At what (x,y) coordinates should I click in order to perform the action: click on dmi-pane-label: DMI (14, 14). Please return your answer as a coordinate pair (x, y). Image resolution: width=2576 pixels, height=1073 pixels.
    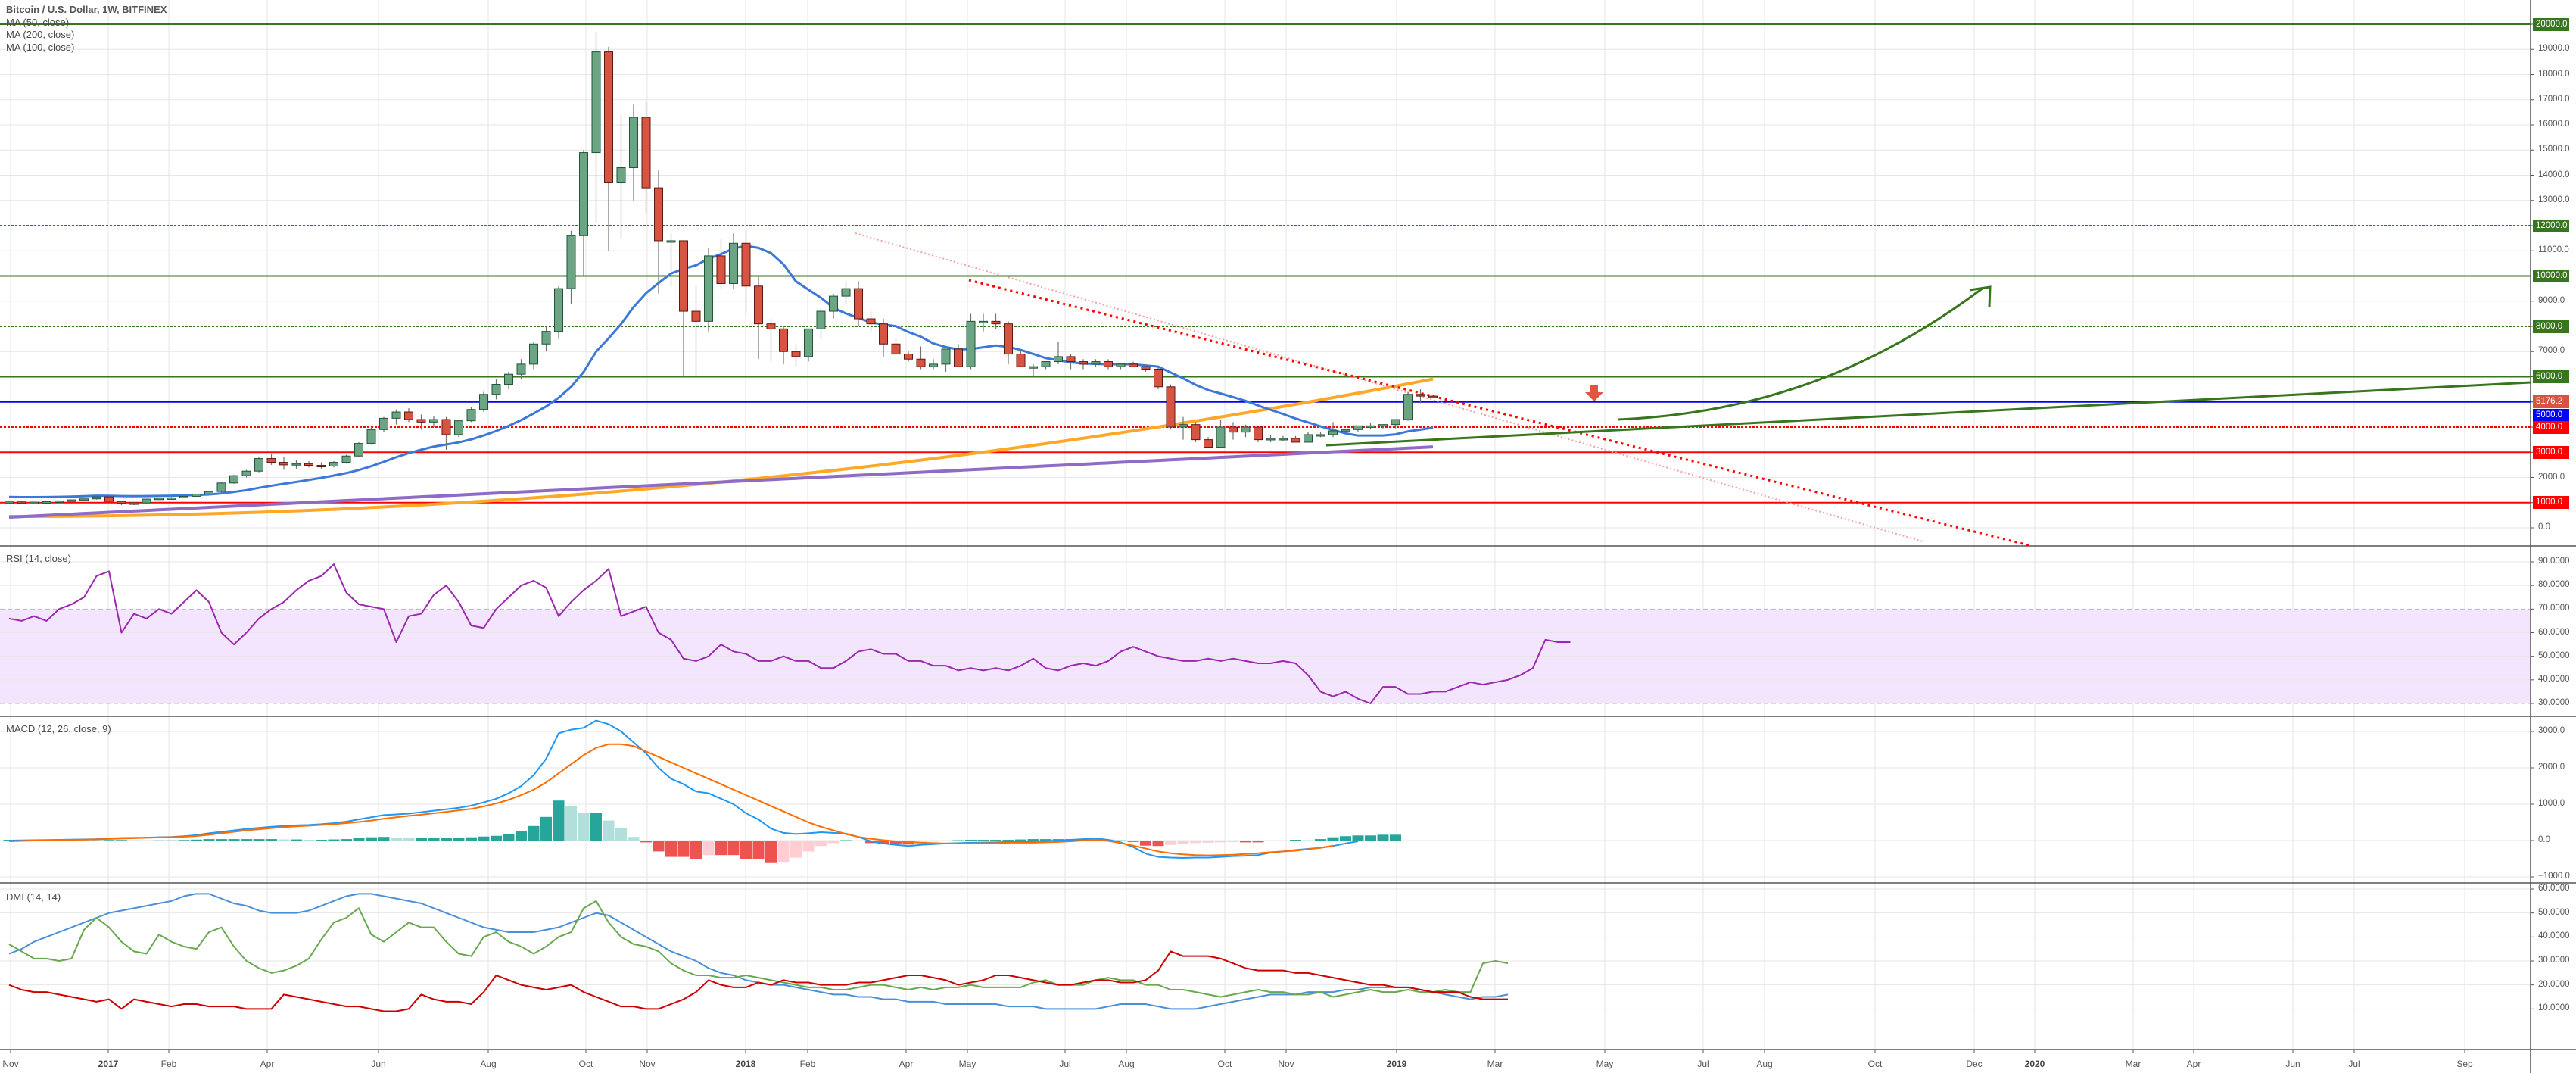
    Looking at the image, I should click on (33, 897).